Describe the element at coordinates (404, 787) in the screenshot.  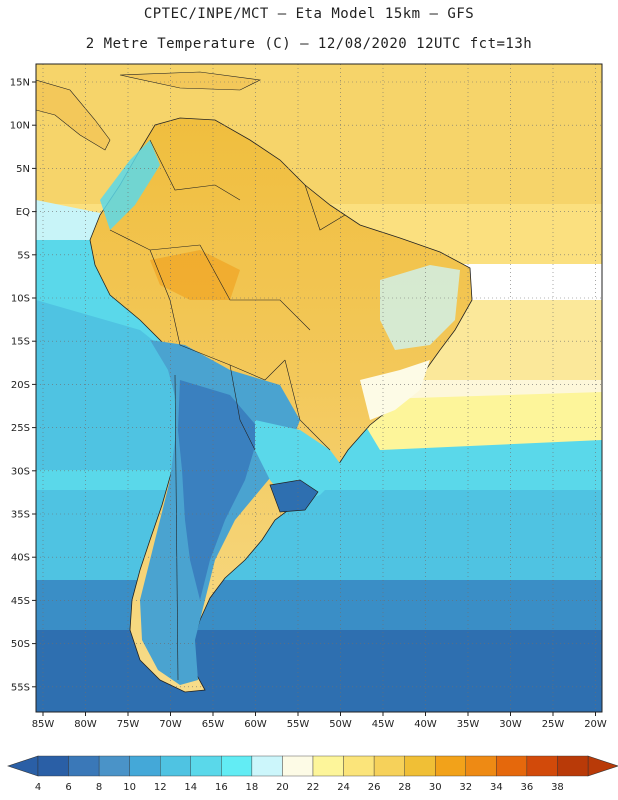
I see `colorbar-label: 28` at that location.